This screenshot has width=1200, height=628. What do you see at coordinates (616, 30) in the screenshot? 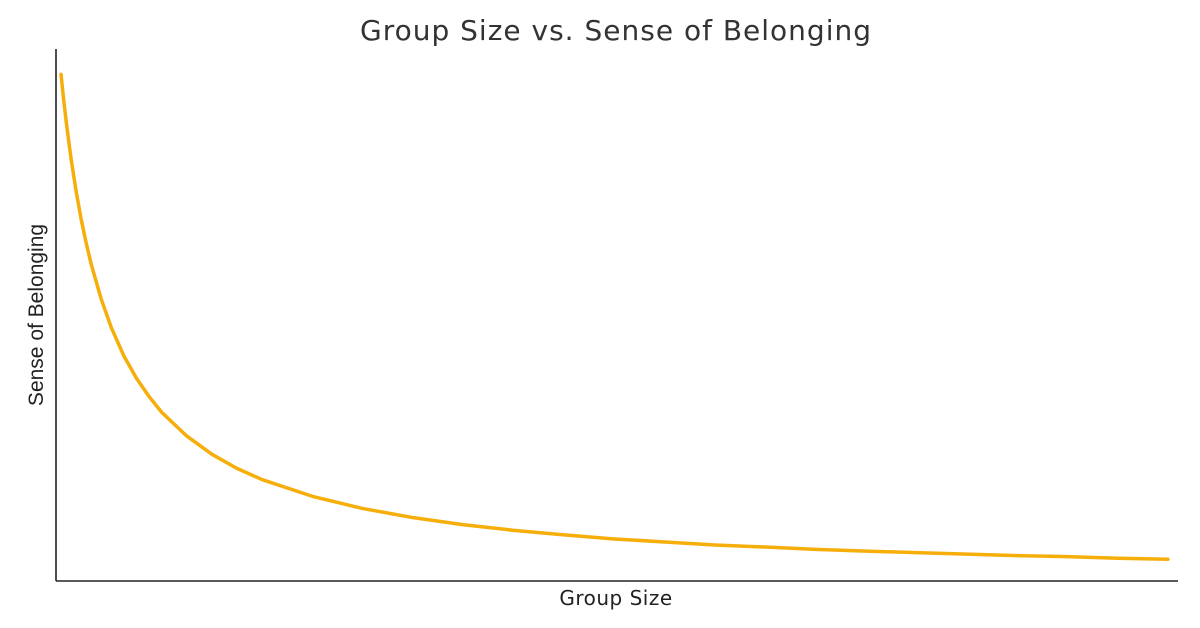
I see `chart-title: Group Size vs. Sense of Belonging` at bounding box center [616, 30].